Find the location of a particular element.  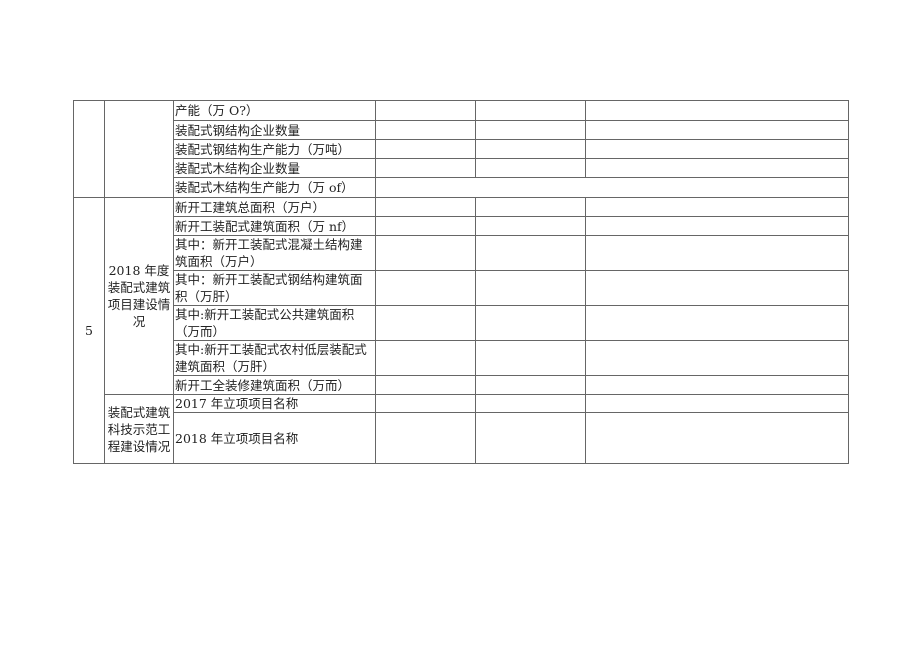

table-row: 装配式建筑科技示范工程建设情况 2017 年立项项目名称 is located at coordinates (461, 429).